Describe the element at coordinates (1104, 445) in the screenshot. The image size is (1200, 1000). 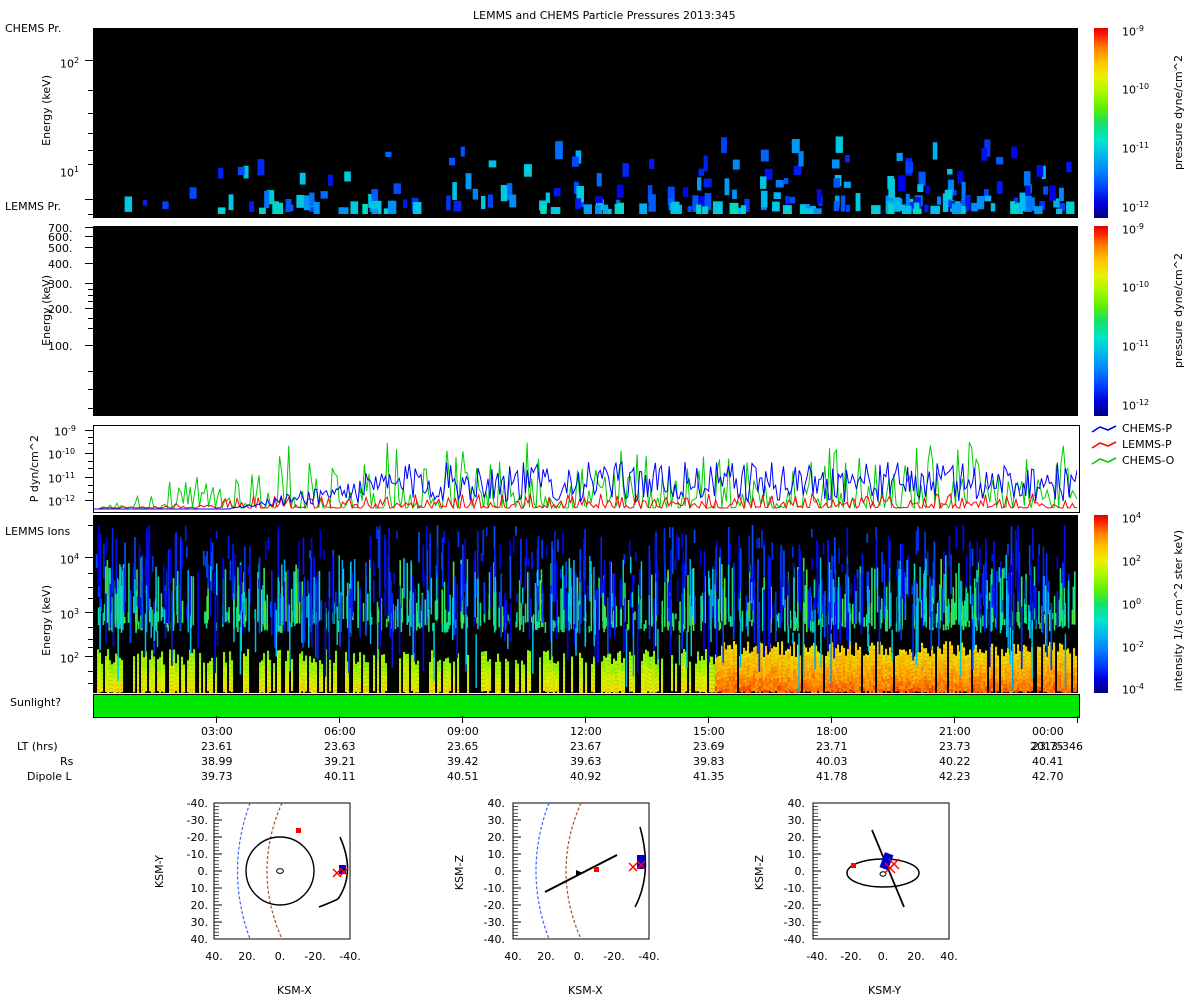
I see `legend-line-lemms-p` at that location.